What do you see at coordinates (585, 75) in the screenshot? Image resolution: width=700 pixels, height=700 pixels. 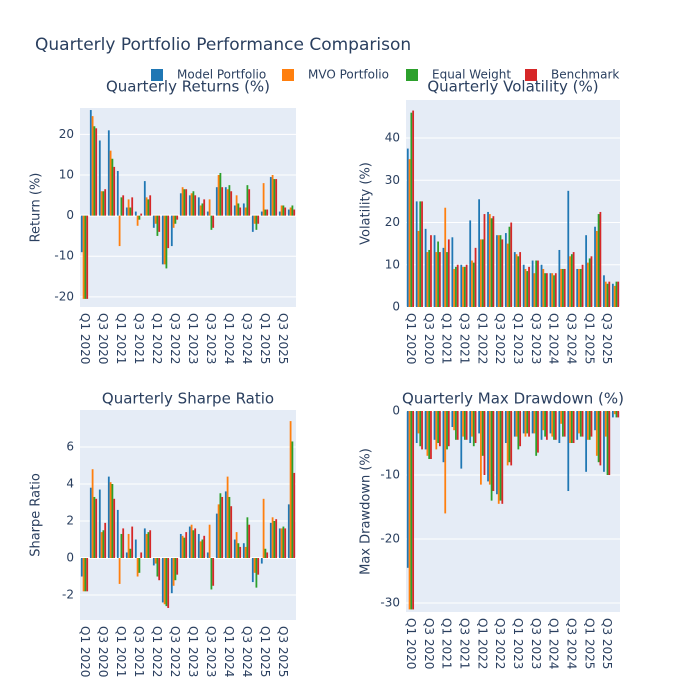 I see `legend-label: Benchmark` at bounding box center [585, 75].